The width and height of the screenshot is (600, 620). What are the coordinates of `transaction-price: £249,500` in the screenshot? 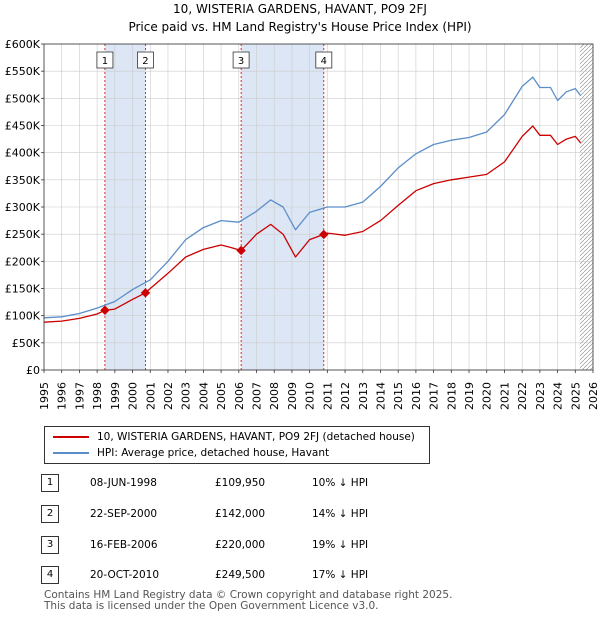 It's located at (240, 575).